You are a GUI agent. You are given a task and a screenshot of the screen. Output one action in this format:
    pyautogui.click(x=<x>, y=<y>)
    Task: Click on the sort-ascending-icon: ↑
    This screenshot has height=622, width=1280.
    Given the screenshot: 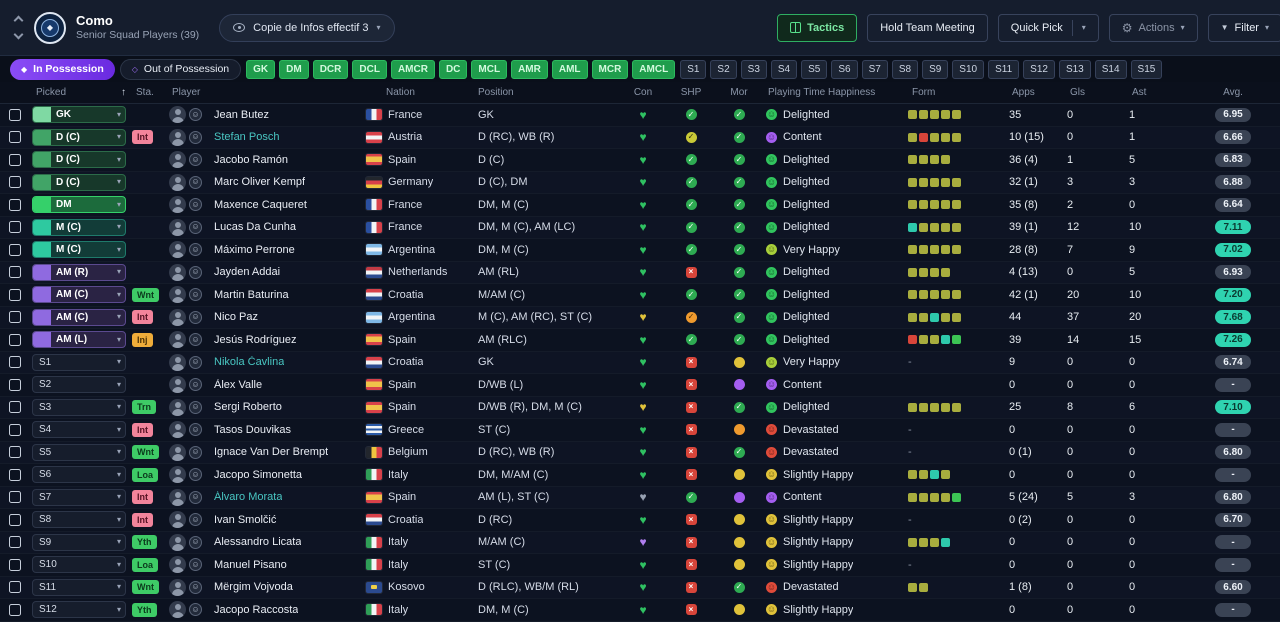 What is the action you would take?
    pyautogui.click(x=123, y=92)
    